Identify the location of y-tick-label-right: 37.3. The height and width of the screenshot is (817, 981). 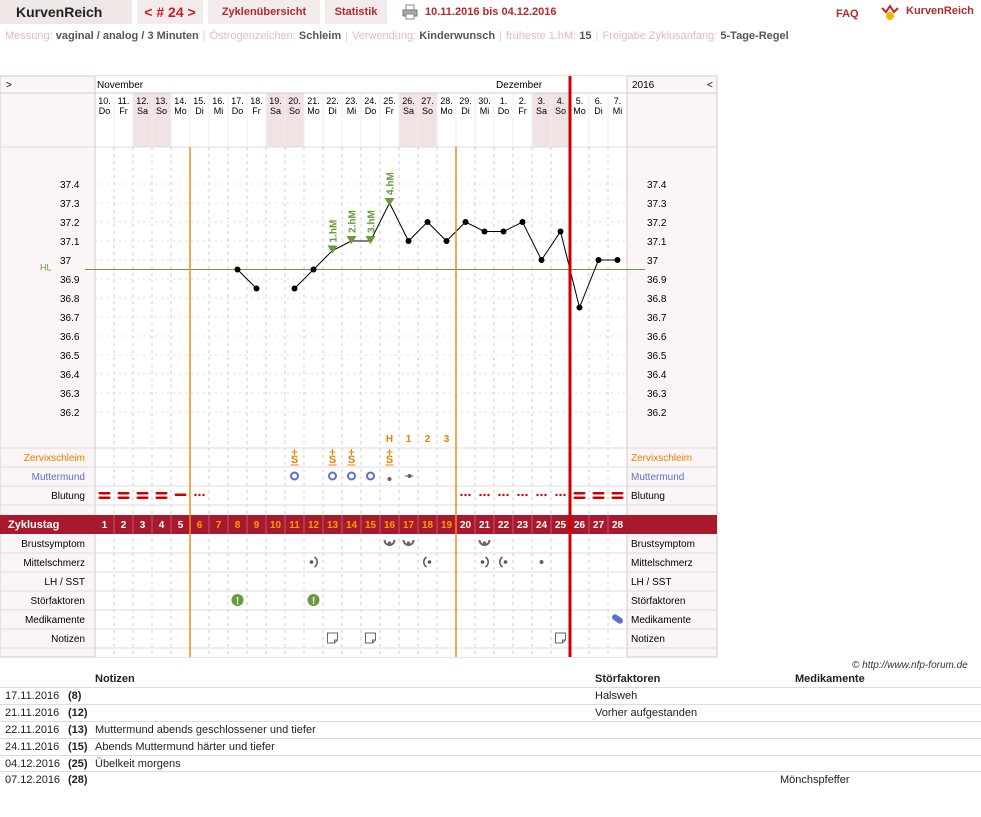
(657, 204).